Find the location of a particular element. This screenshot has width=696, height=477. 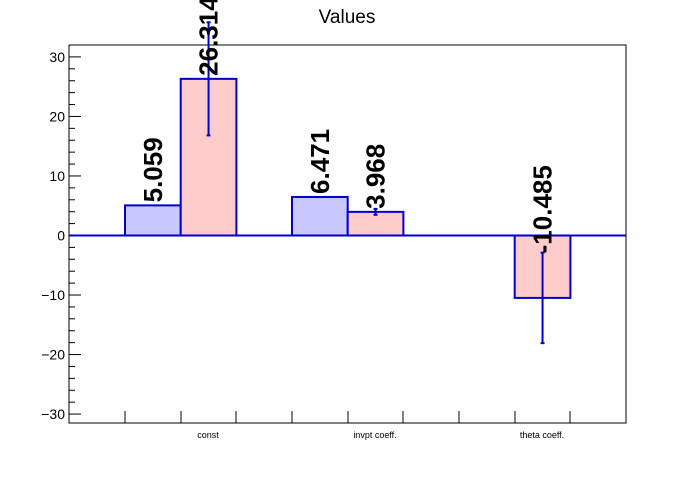

y-tick-label: 30 is located at coordinates (57, 57).